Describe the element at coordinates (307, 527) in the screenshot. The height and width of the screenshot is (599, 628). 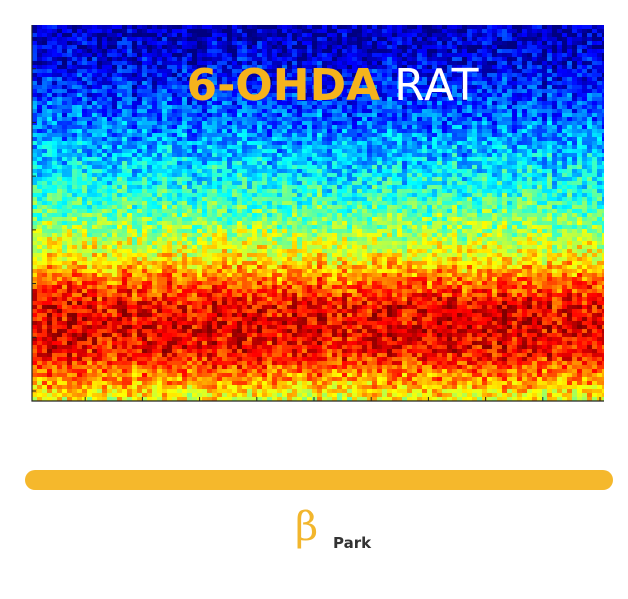
I see `beta-symbol: β` at that location.